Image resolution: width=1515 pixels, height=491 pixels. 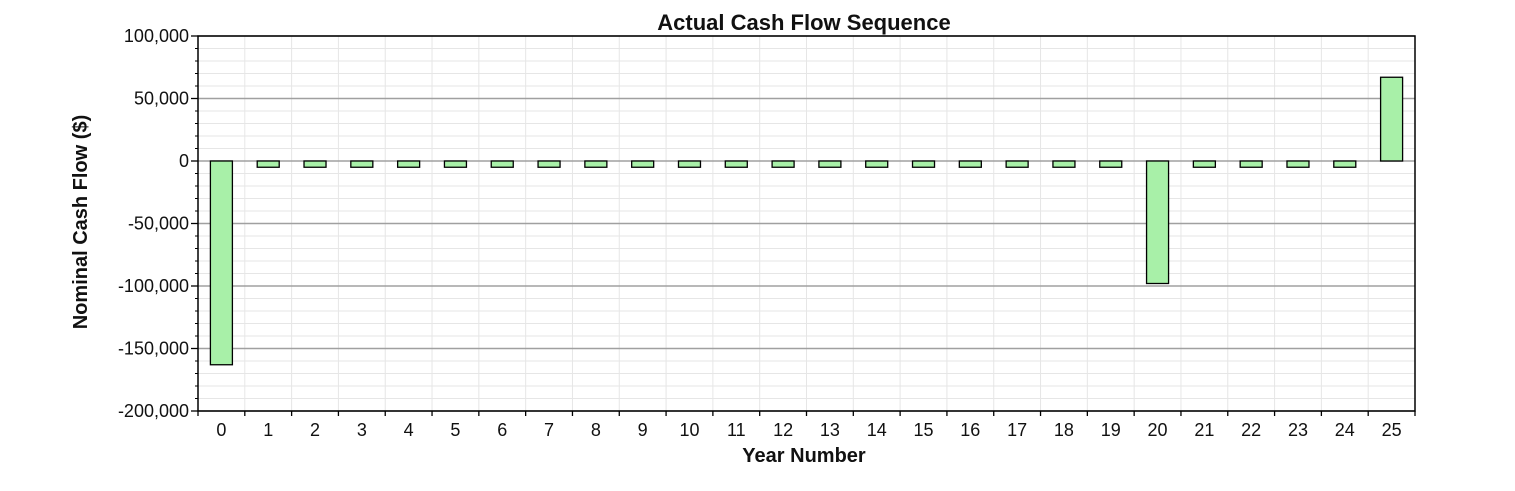 What do you see at coordinates (1345, 430) in the screenshot?
I see `x-tick-label: 24` at bounding box center [1345, 430].